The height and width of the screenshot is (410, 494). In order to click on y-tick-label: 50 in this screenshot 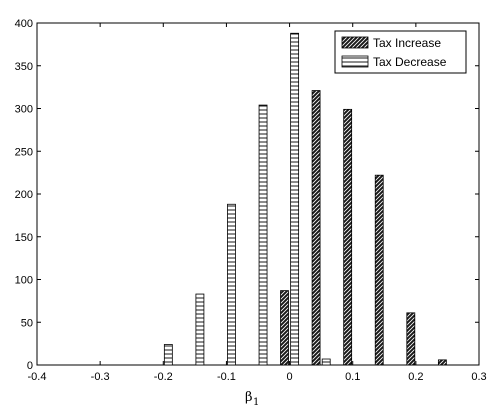, I will do `click(27, 323)`.